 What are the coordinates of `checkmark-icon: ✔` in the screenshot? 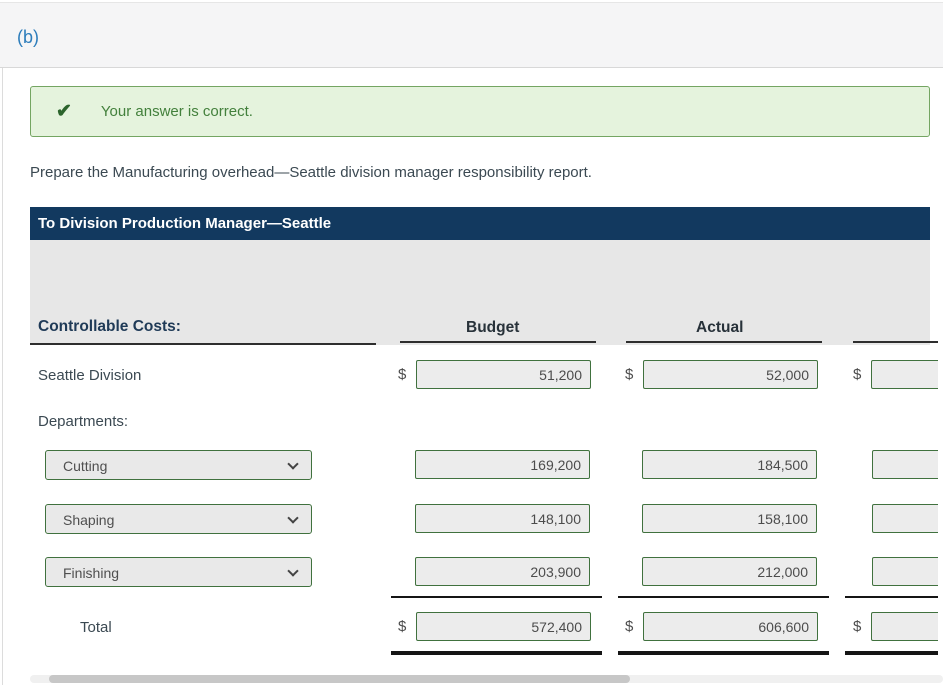 It's located at (64, 111).